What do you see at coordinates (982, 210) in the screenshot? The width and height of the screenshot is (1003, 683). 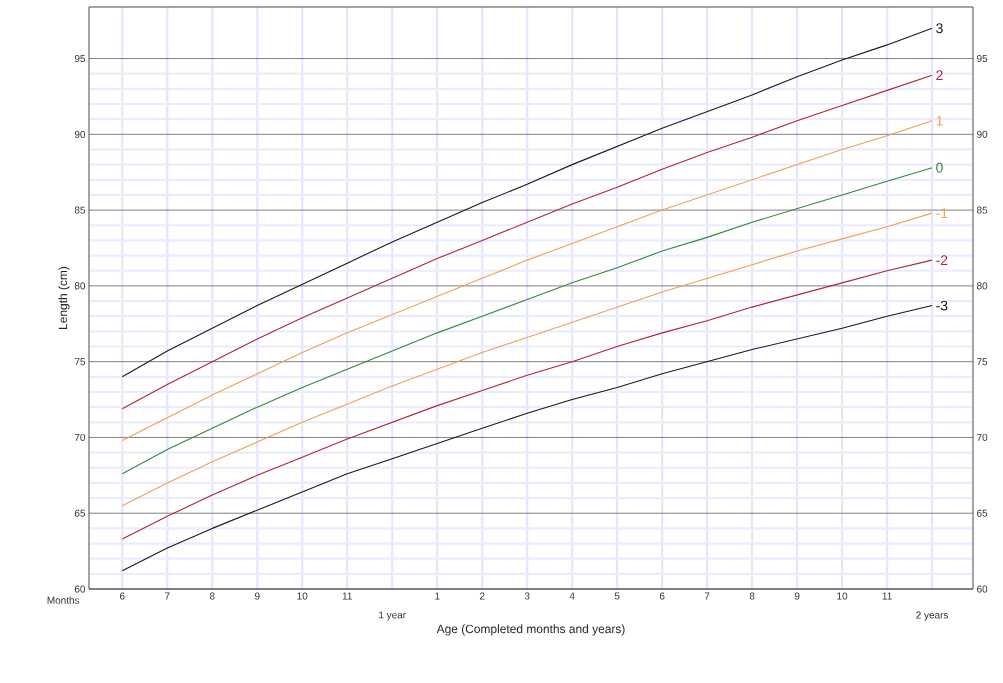 I see `y2-tick-label: 85` at bounding box center [982, 210].